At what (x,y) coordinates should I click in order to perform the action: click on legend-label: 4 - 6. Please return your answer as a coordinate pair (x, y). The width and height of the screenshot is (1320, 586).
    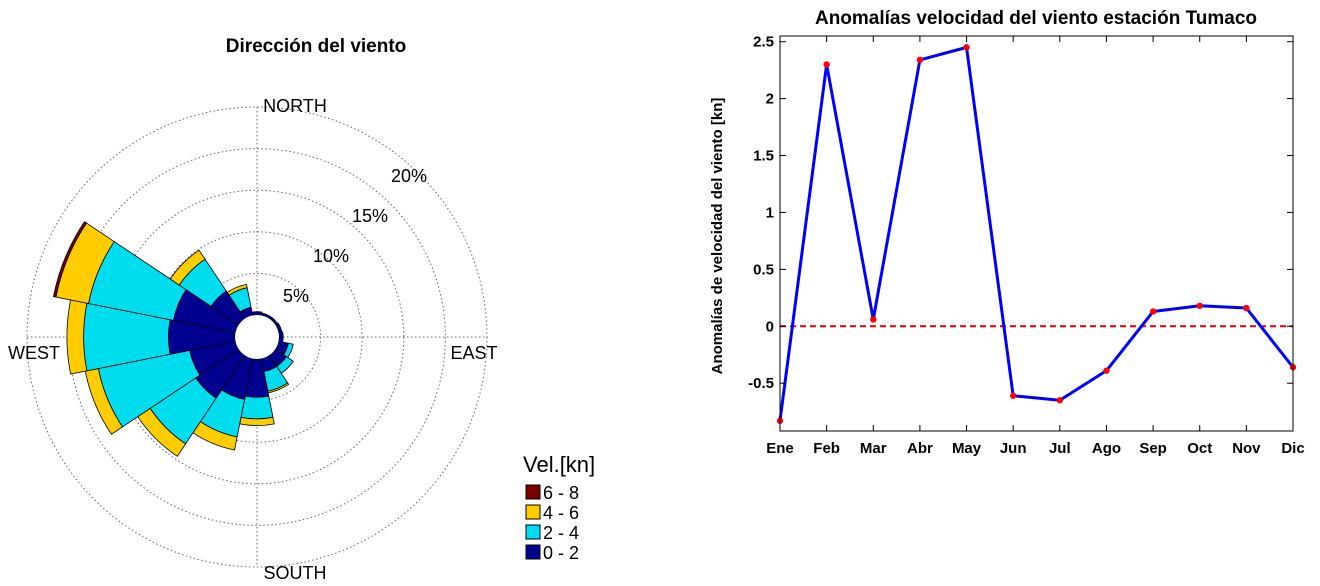
    Looking at the image, I should click on (561, 513).